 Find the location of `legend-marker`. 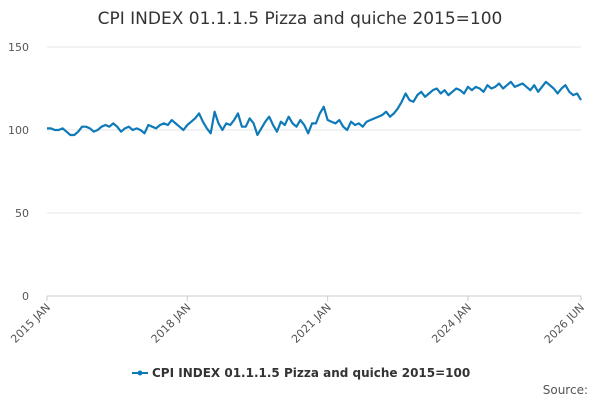

legend-marker is located at coordinates (140, 373).